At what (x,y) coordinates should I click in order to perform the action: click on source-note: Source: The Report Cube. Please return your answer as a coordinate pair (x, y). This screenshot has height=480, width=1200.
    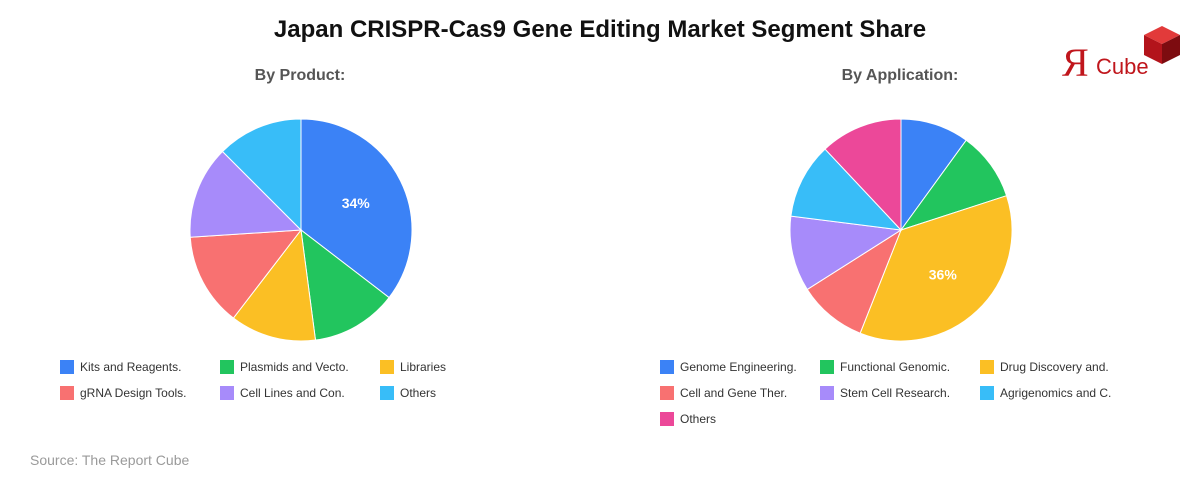
    Looking at the image, I should click on (110, 460).